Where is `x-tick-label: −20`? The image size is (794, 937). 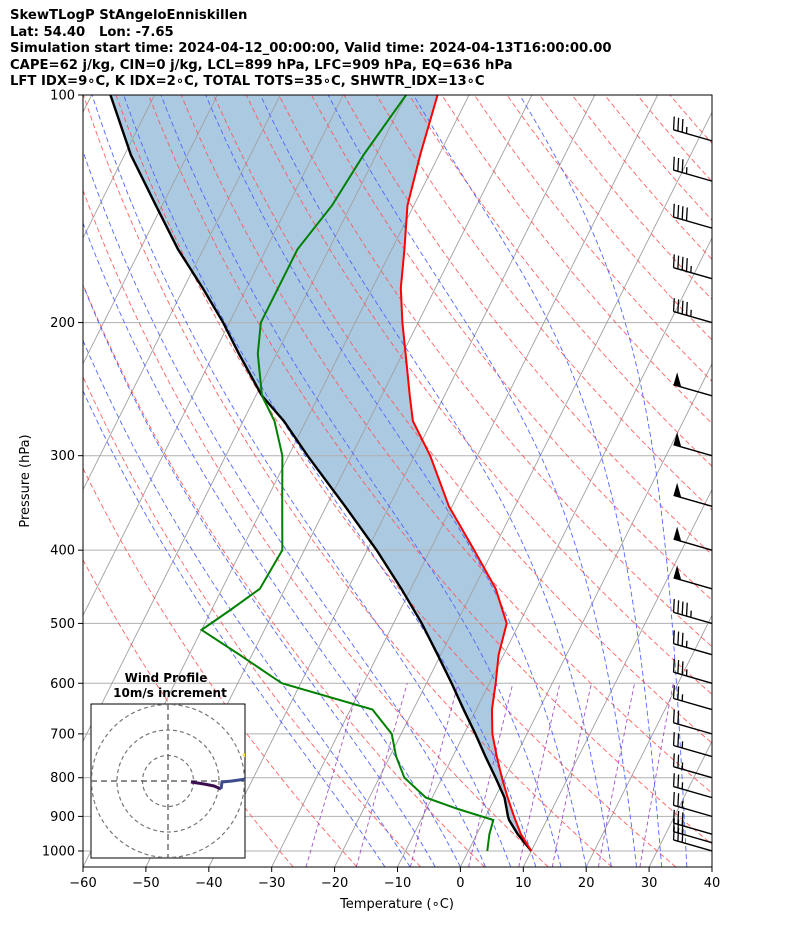 x-tick-label: −20 is located at coordinates (334, 883).